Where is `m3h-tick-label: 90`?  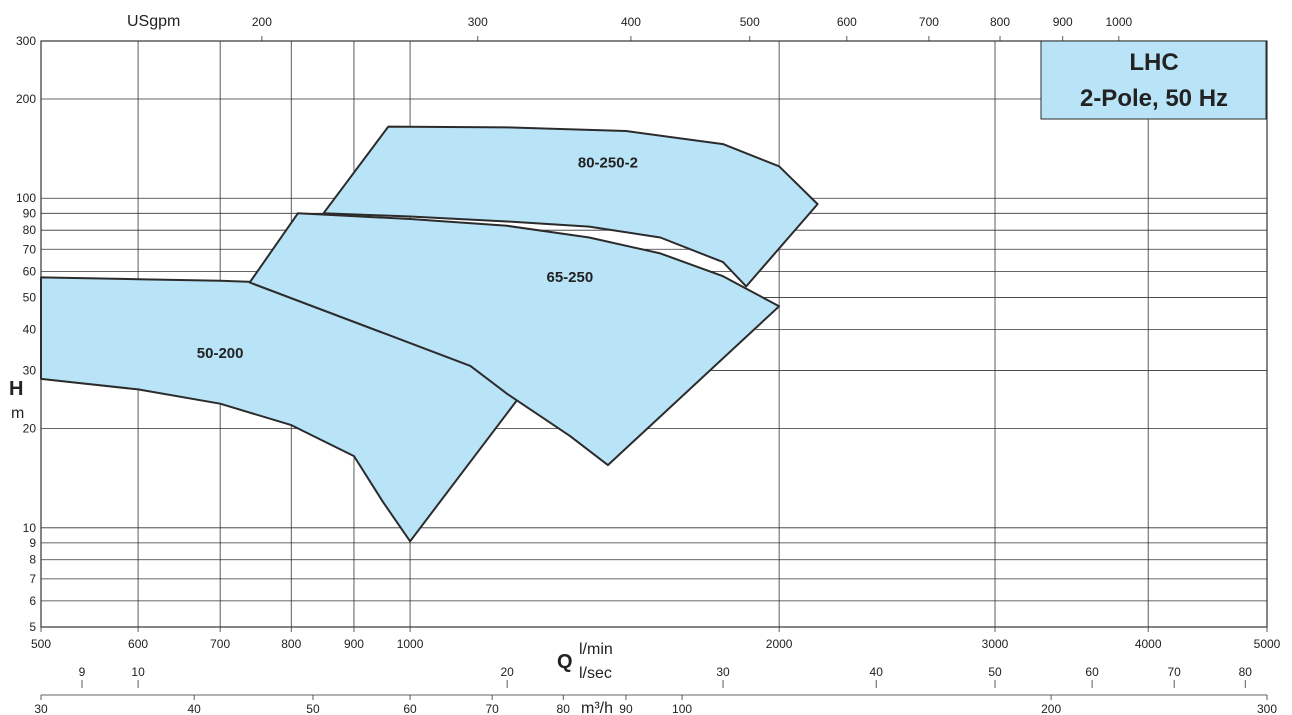 m3h-tick-label: 90 is located at coordinates (626, 708).